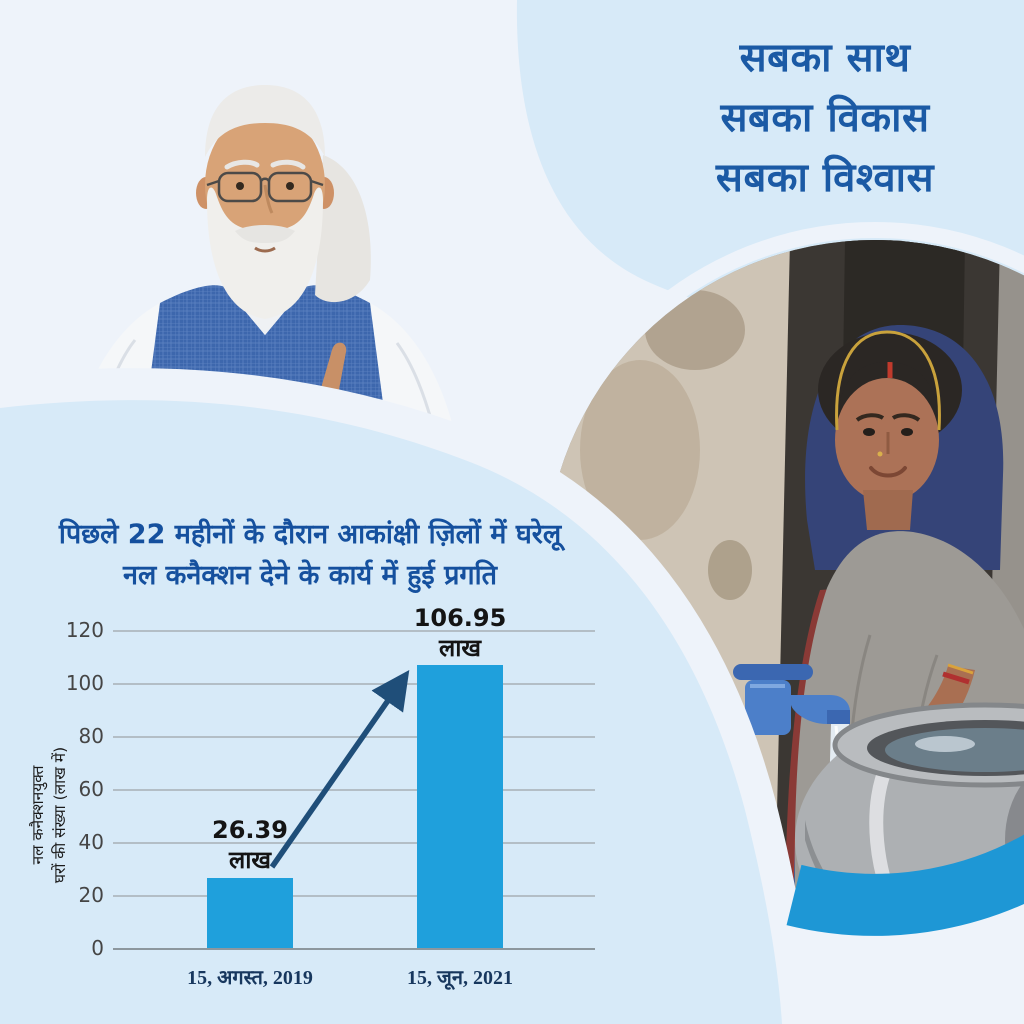  Describe the element at coordinates (84, 630) in the screenshot. I see `ytick-120: 120` at that location.